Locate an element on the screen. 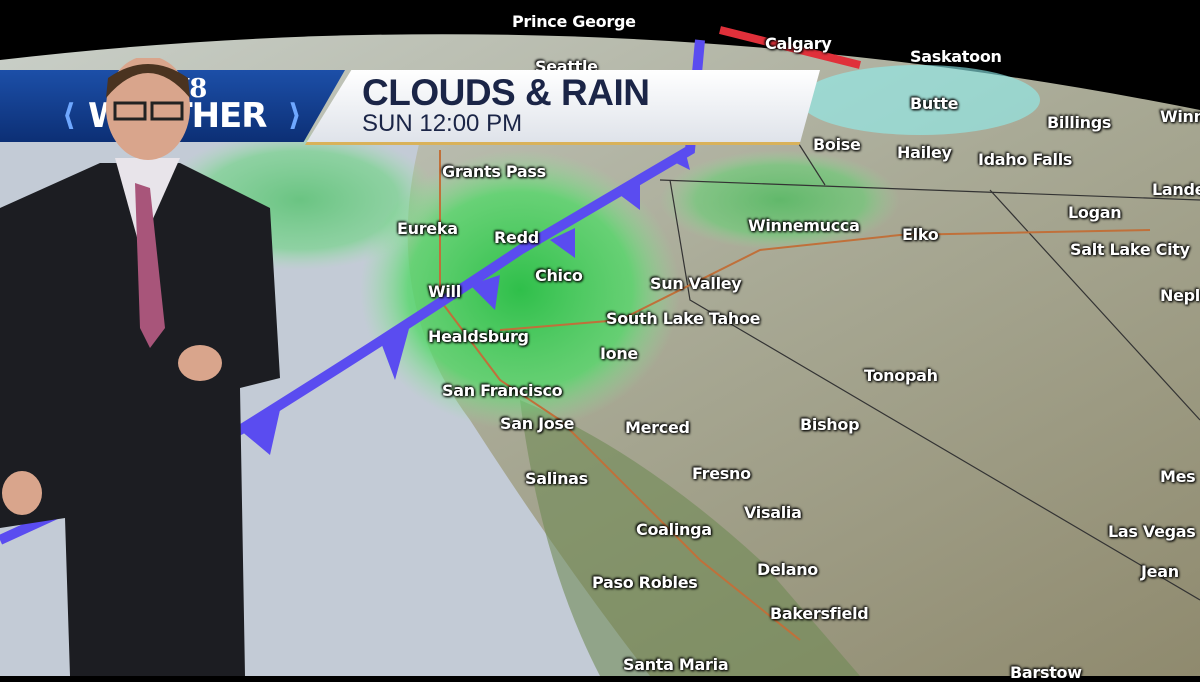  city-label: Calgary is located at coordinates (798, 43).